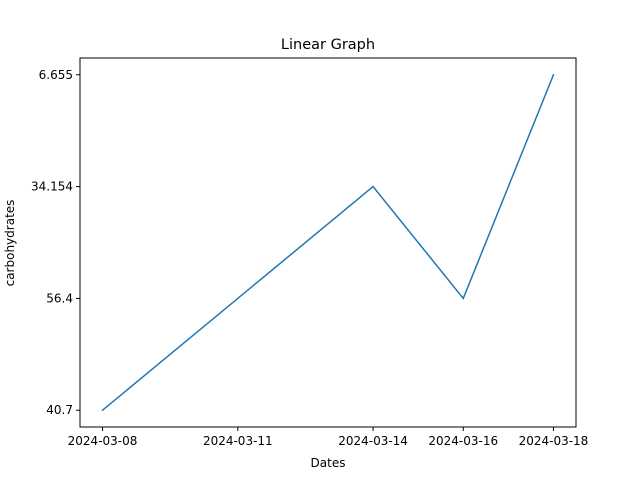 This screenshot has height=480, width=640. What do you see at coordinates (56, 75) in the screenshot?
I see `y-tick-label: 6.655` at bounding box center [56, 75].